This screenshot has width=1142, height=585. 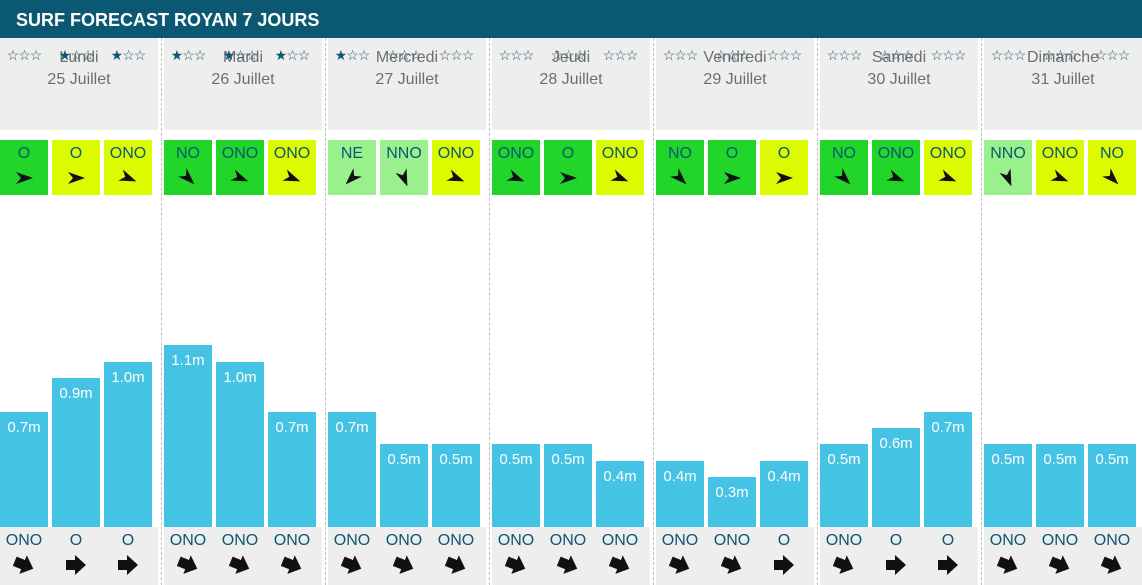 I want to click on day-header: Mardi 26 Juillet, so click(x=243, y=66).